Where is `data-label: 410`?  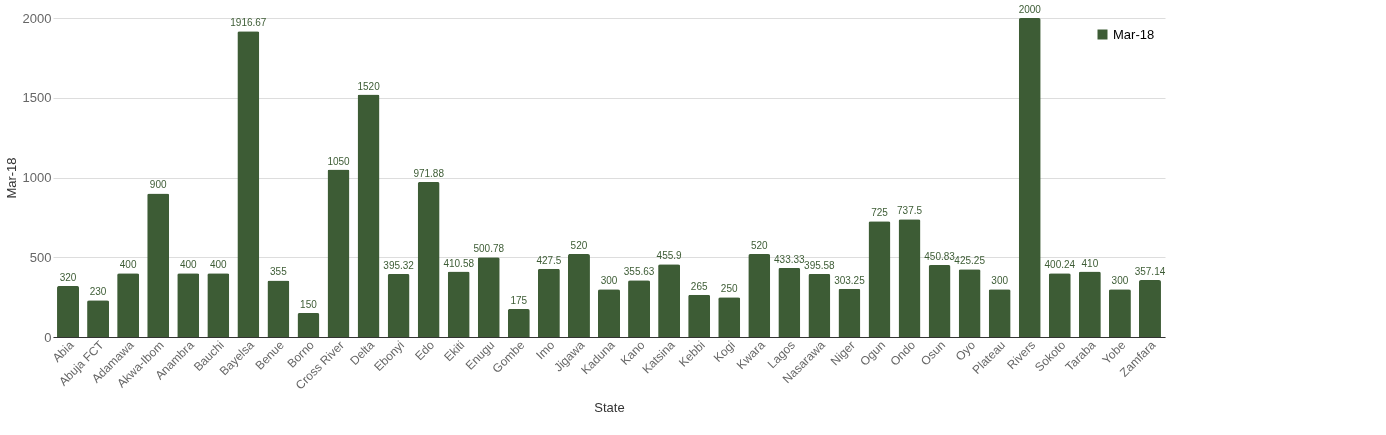 data-label: 410 is located at coordinates (1090, 263).